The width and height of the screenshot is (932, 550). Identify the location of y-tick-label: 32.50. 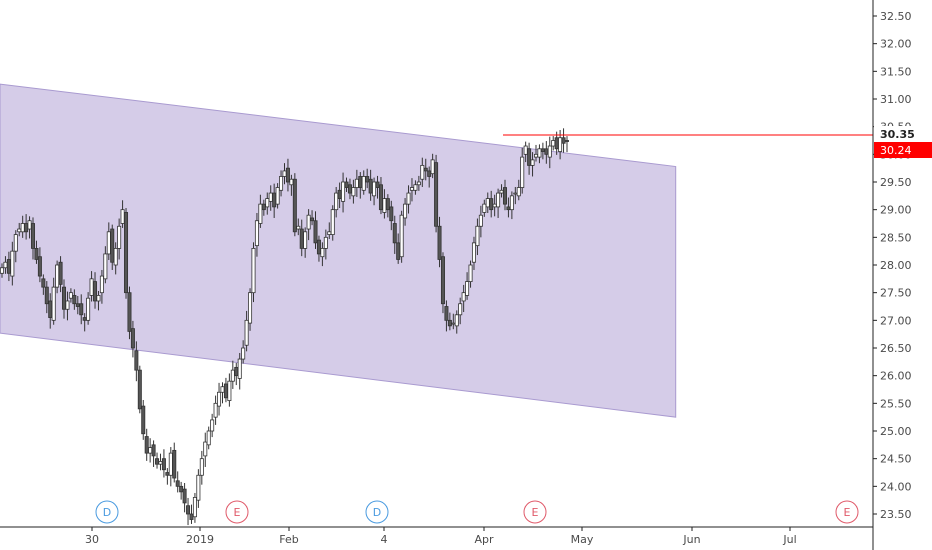
(896, 16).